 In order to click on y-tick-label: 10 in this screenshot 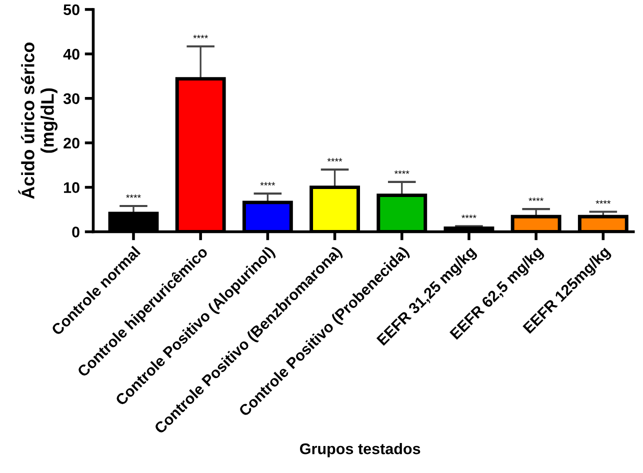, I will do `click(72, 187)`.